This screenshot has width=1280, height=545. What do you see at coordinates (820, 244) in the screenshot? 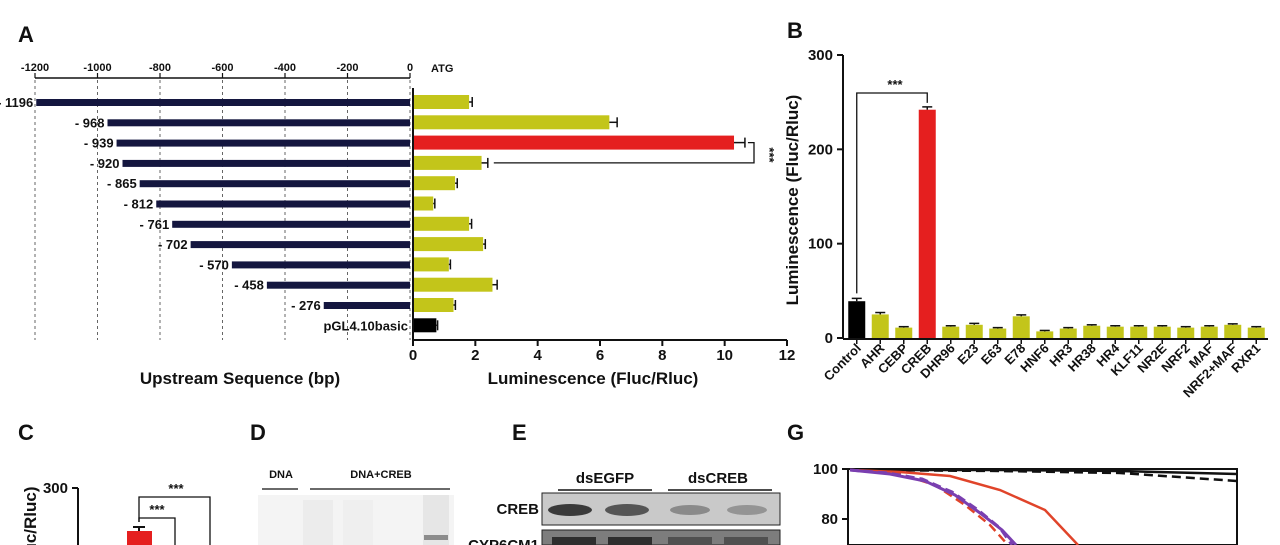
I see `panel-b-y-tick-label: 100` at bounding box center [820, 244].